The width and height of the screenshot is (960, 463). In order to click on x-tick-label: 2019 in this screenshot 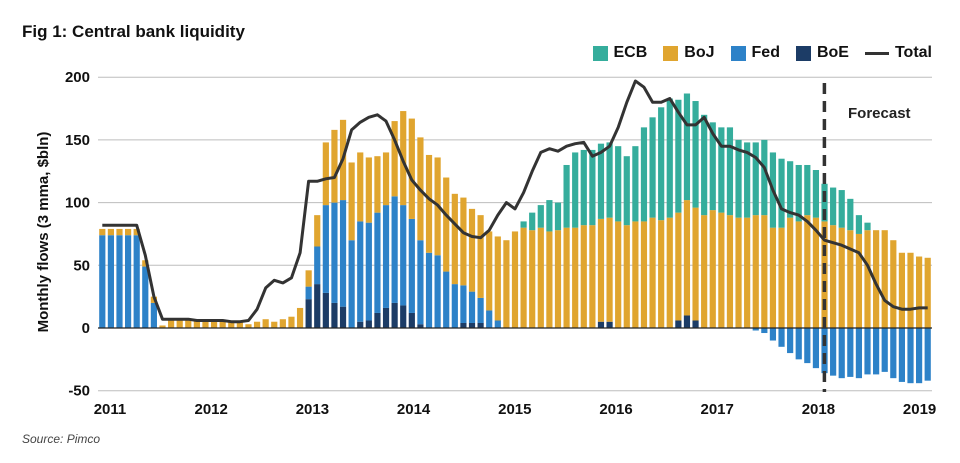, I will do `click(919, 409)`.